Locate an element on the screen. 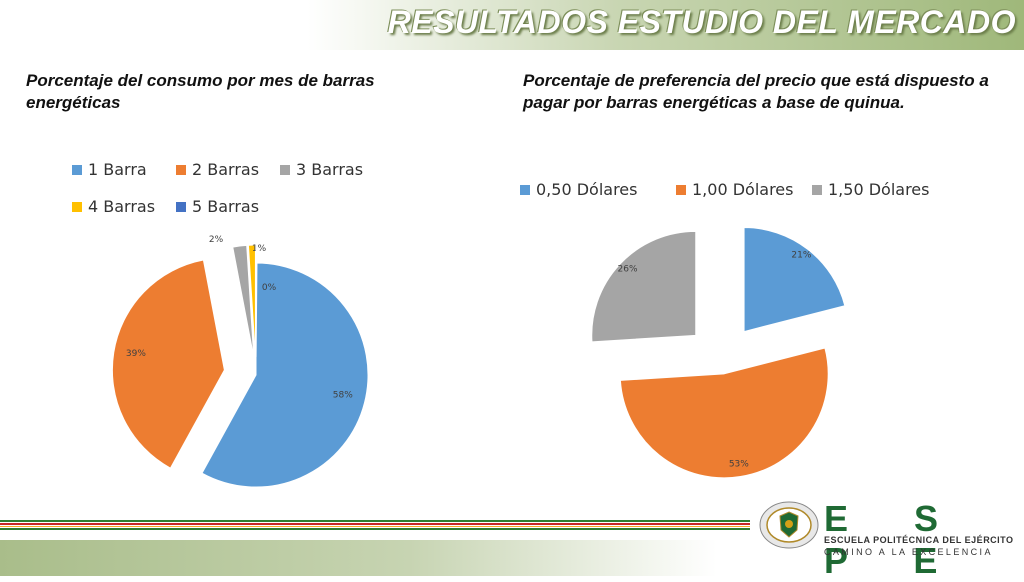 This screenshot has width=1024, height=582. legend-label: 3 Barras is located at coordinates (330, 169).